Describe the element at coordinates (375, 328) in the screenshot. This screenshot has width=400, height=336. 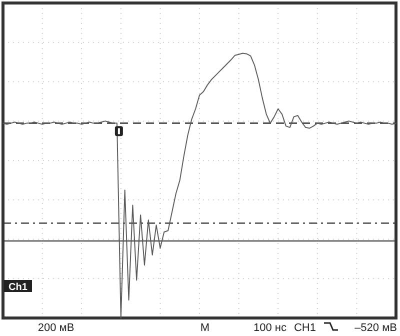
I see `text: –520 мВ` at that location.